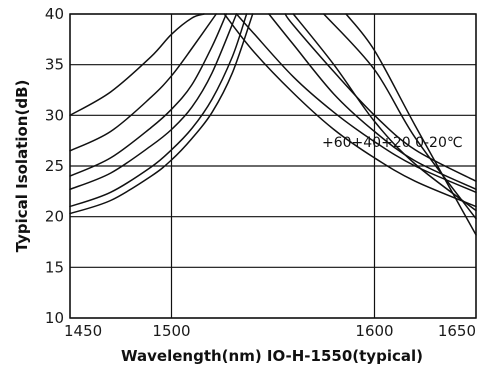  I want to click on x-tick-label: 1450, so click(83, 331).